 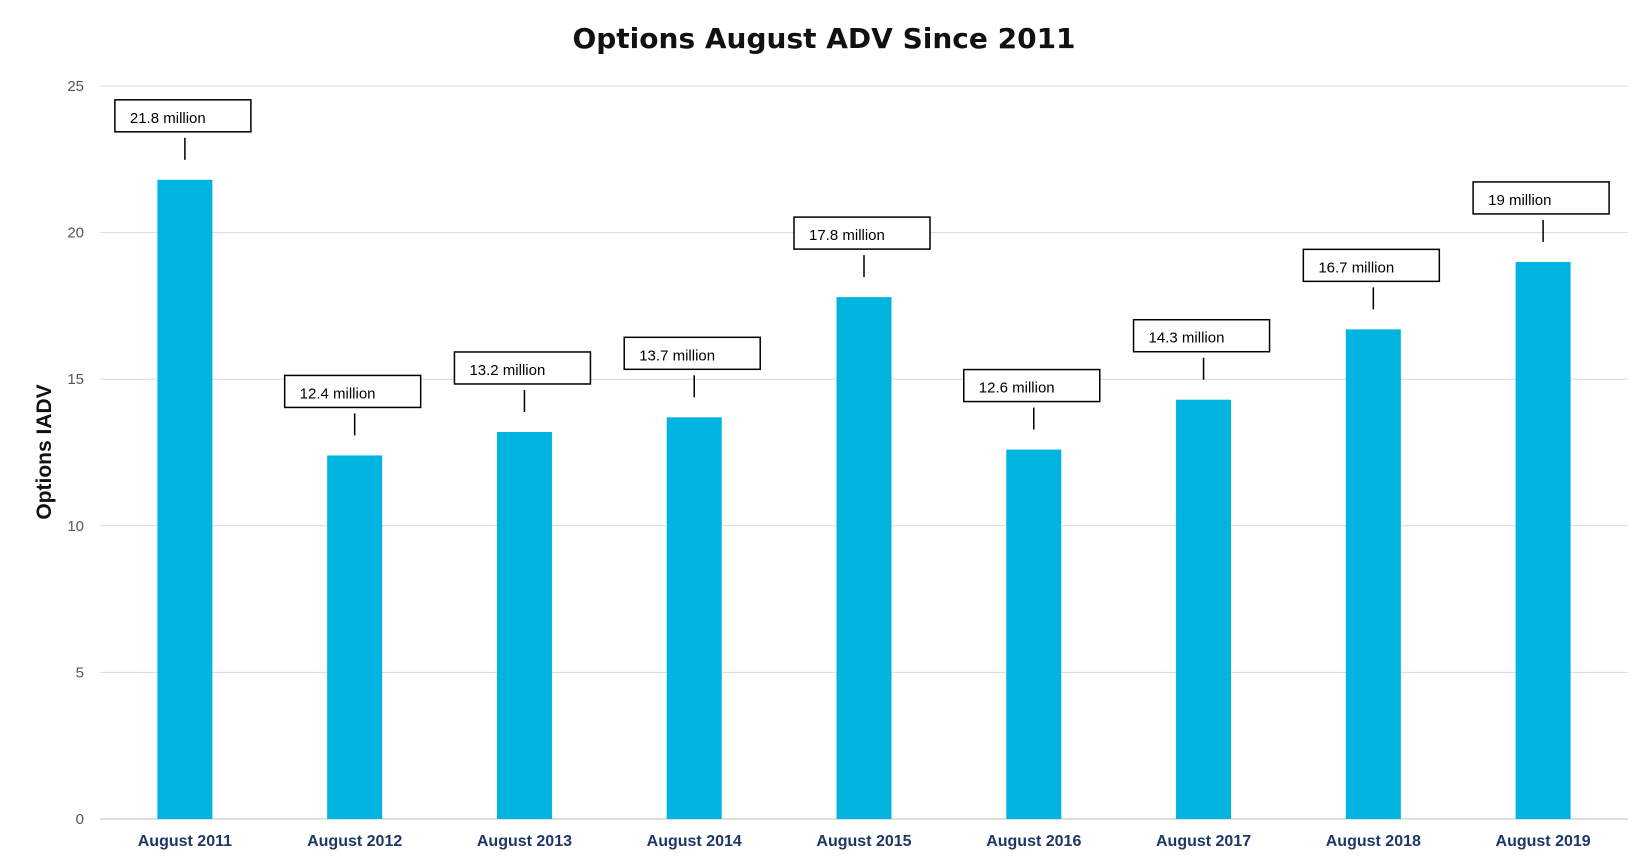 What do you see at coordinates (354, 841) in the screenshot?
I see `x-tick-label: August 2012` at bounding box center [354, 841].